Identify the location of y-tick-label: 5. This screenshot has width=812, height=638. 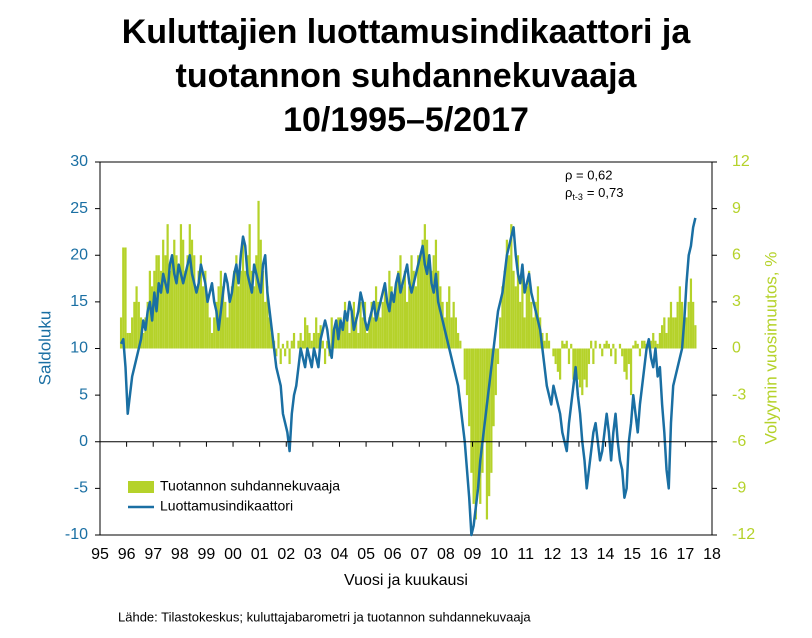
(83, 394).